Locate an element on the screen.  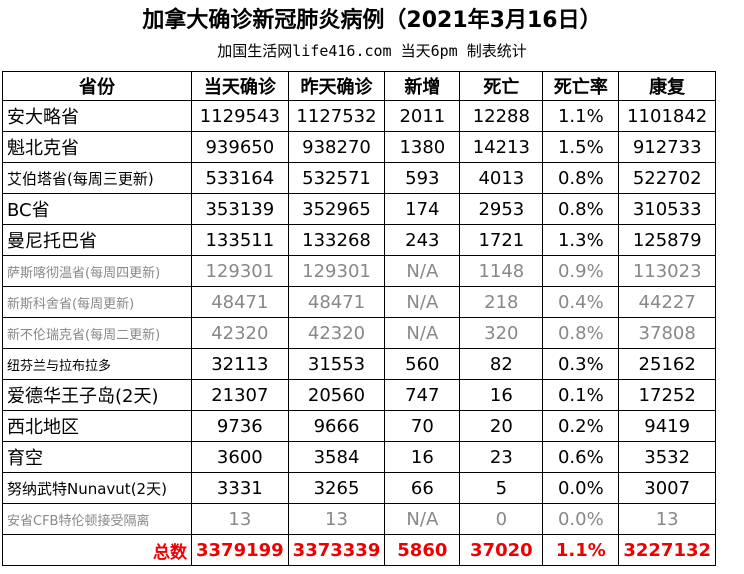
table-row: 安大略省 1129543 1127532 2011 12288 1.1% 1101842 is located at coordinates (359, 116).